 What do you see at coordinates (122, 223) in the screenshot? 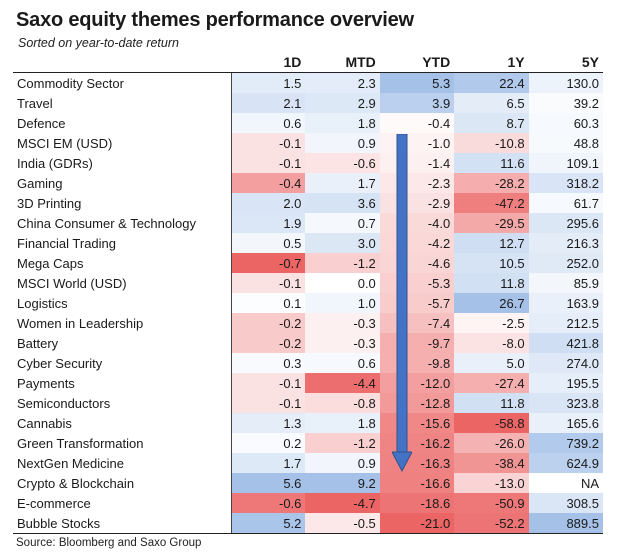
I see `theme-name-cell: China Consumer & Technology` at bounding box center [122, 223].